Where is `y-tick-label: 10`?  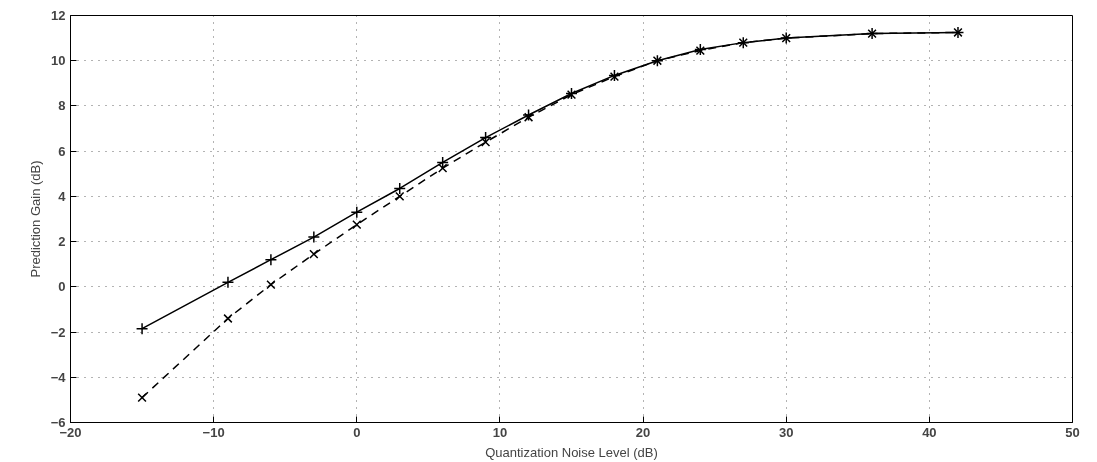
y-tick-label: 10 is located at coordinates (58, 61).